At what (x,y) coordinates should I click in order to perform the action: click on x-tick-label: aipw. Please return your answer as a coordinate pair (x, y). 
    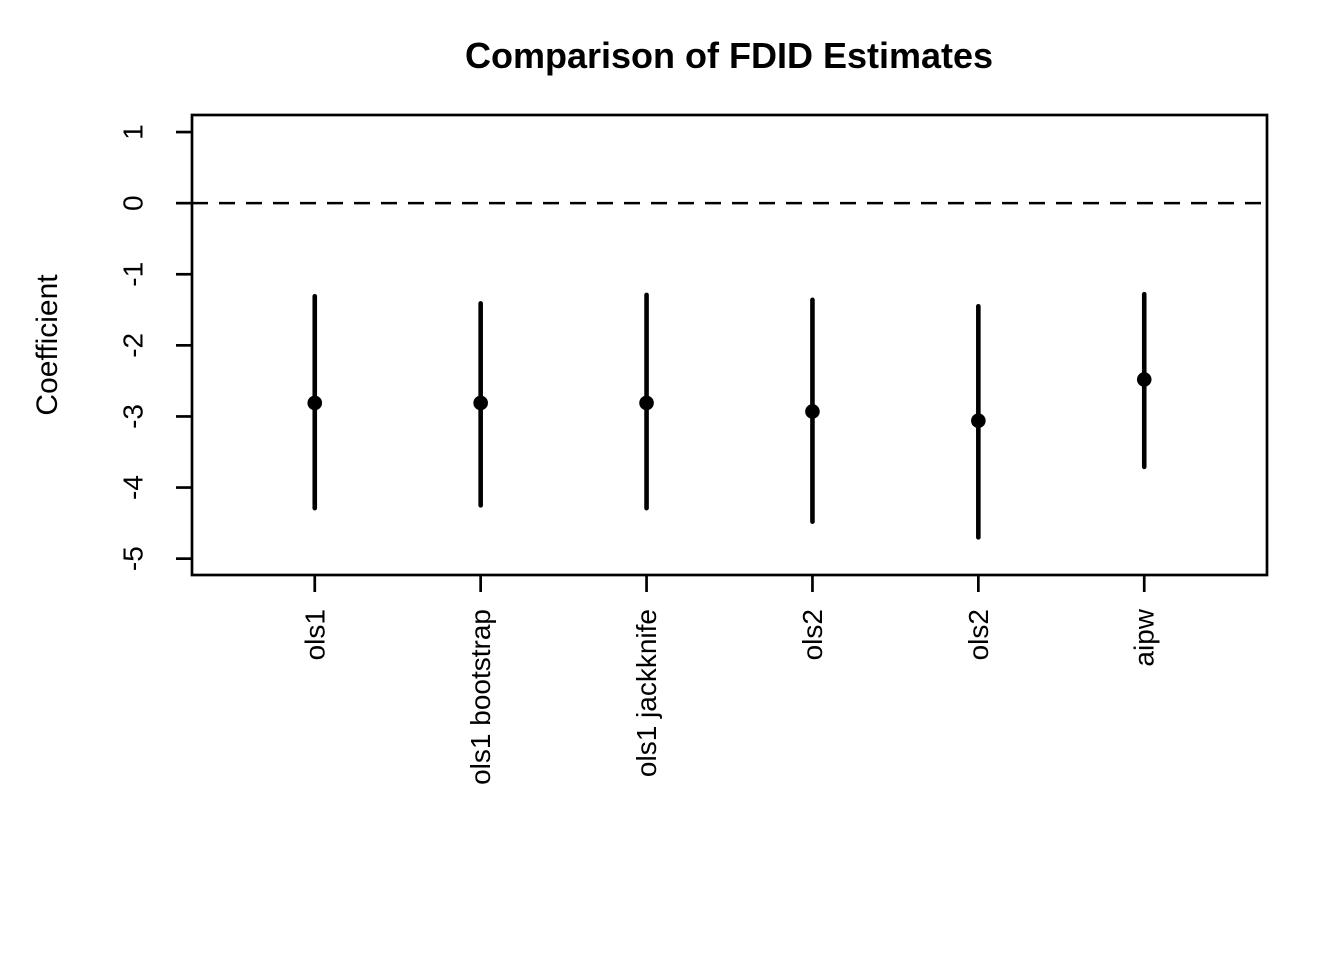
    Looking at the image, I should click on (1144, 637).